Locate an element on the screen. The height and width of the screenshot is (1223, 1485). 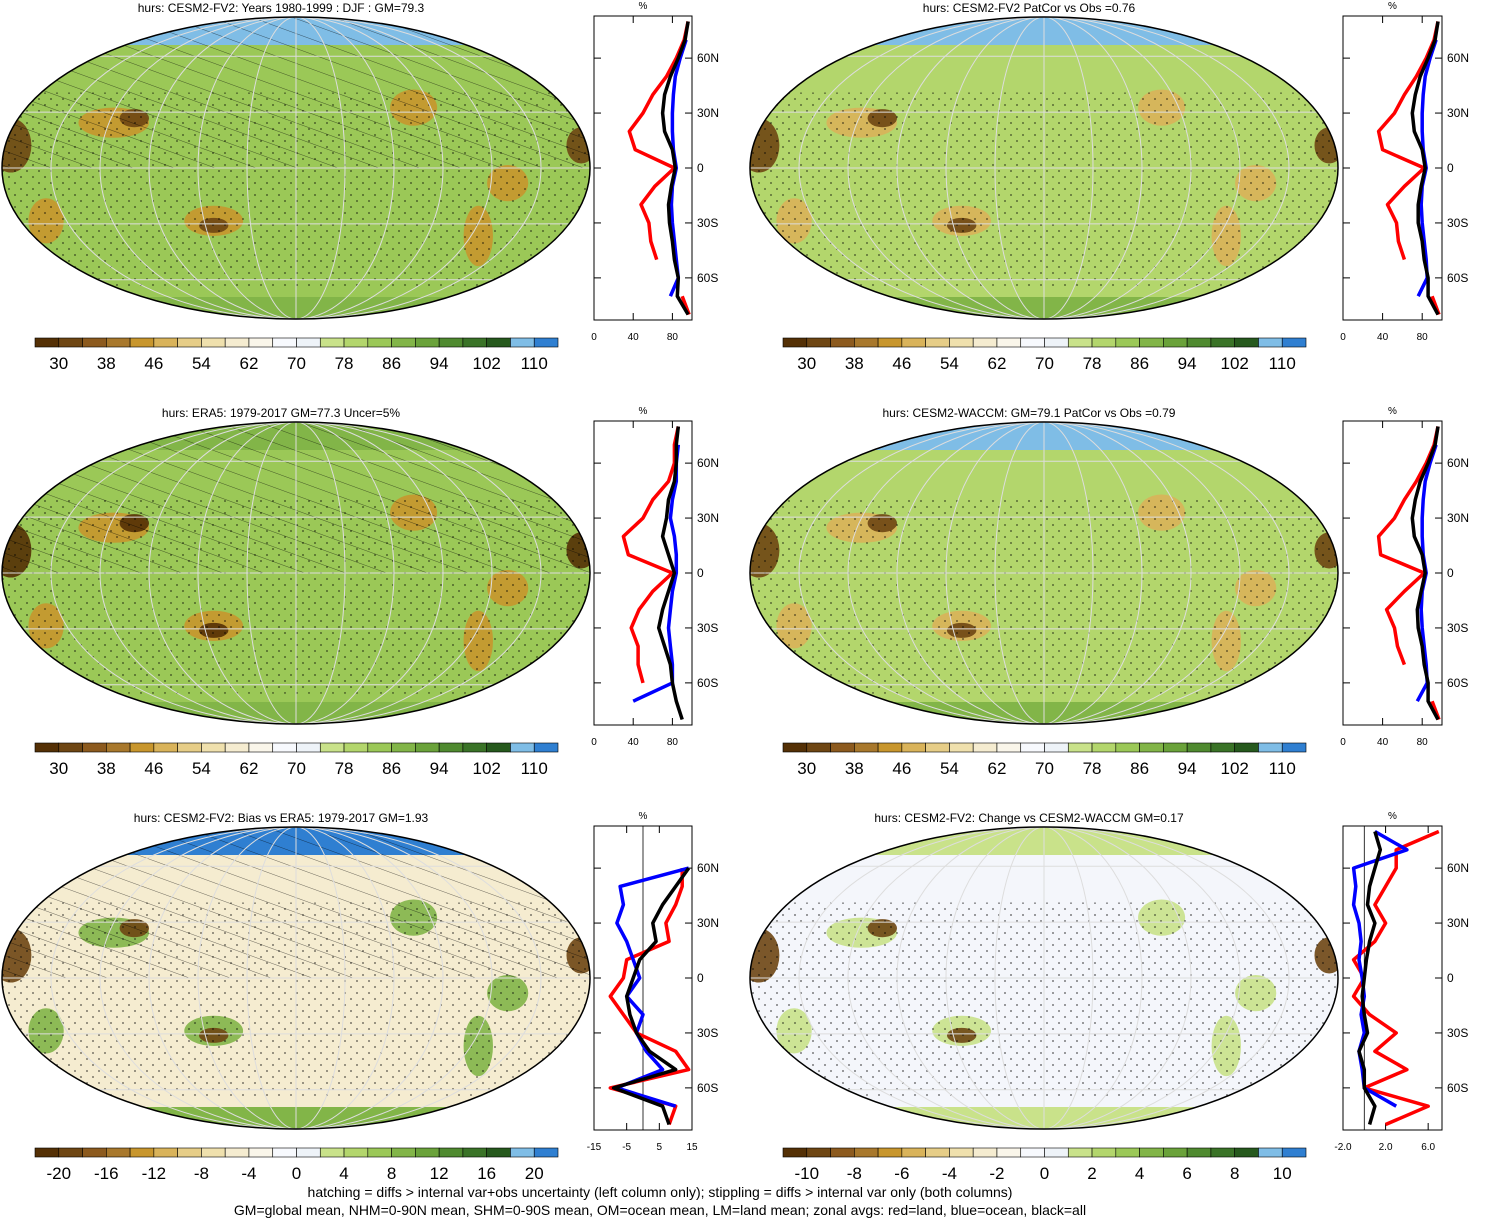
map-border is located at coordinates (1044, 978).